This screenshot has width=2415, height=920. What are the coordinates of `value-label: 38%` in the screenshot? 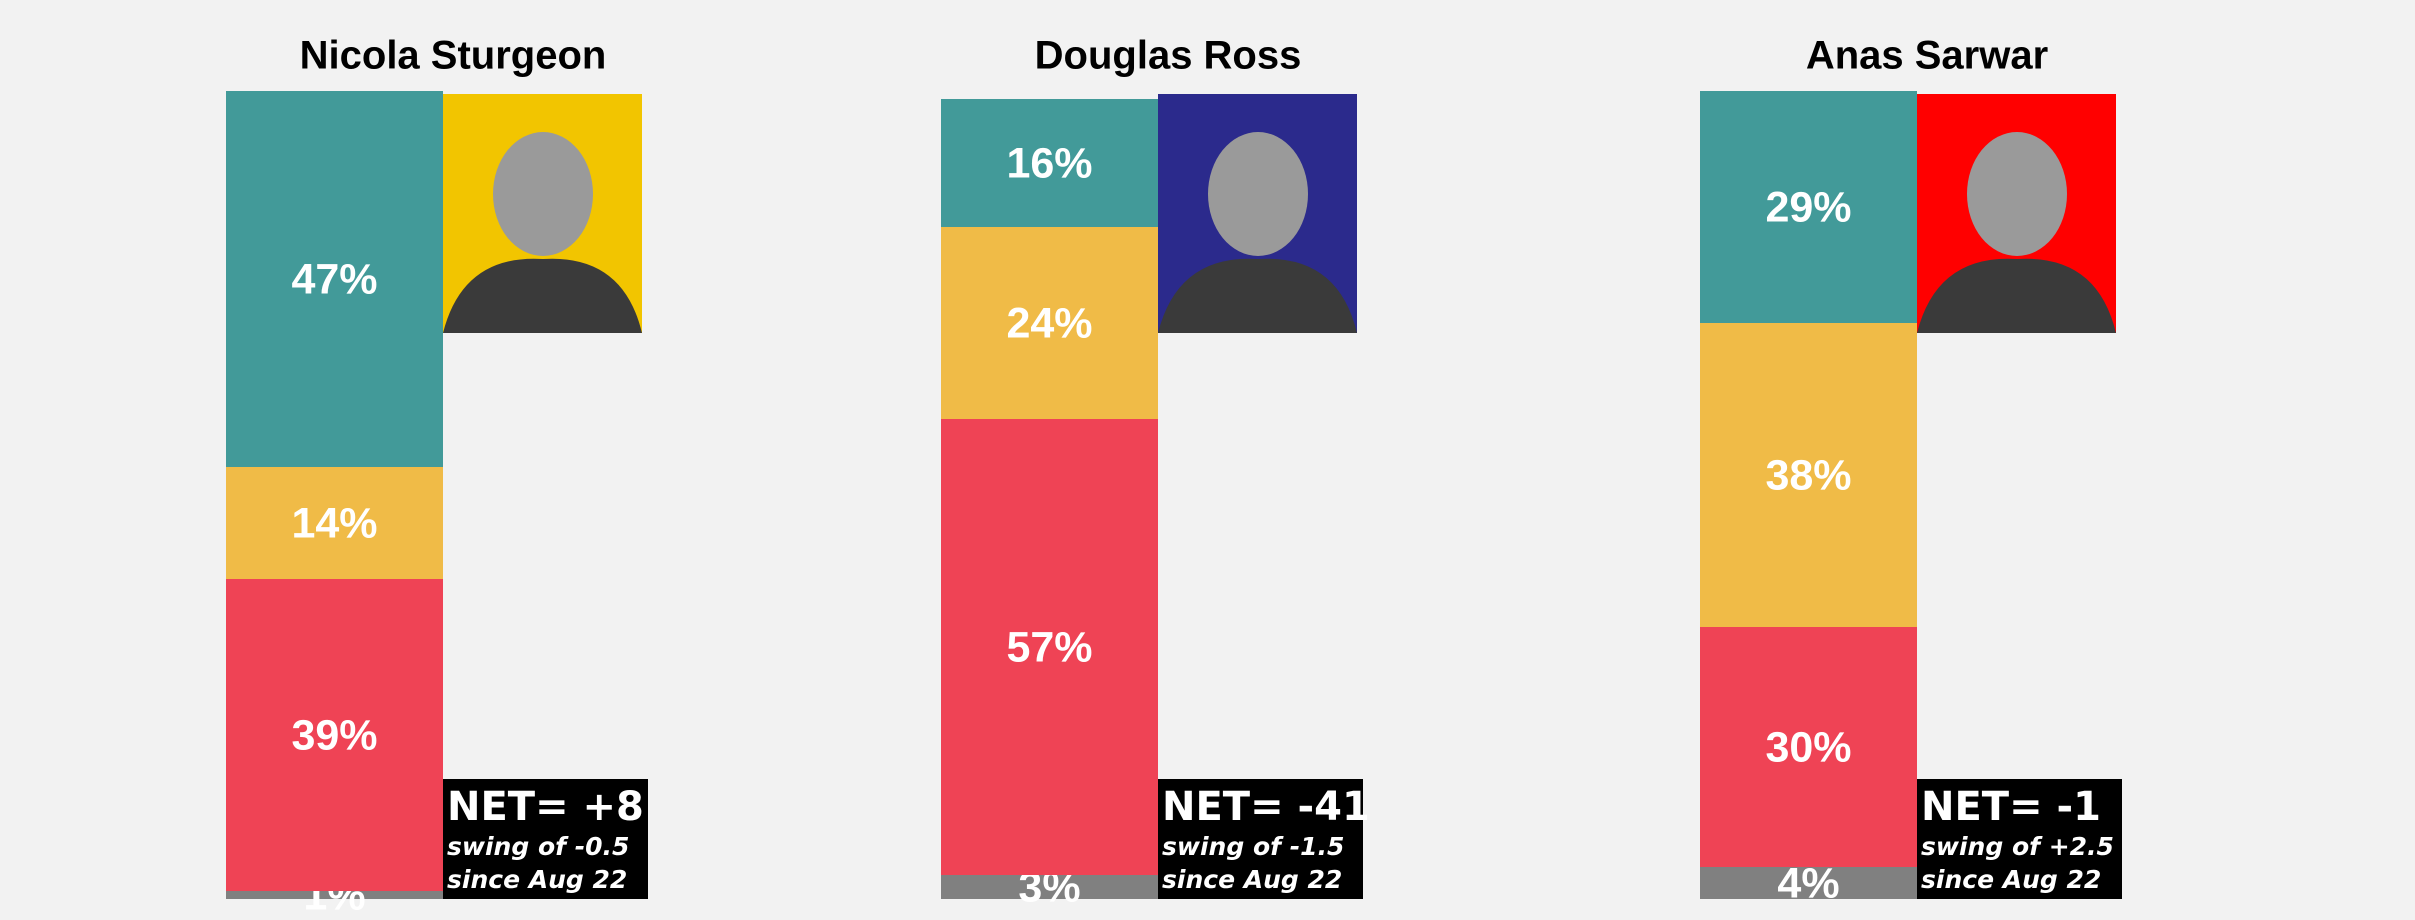 It's located at (1808, 475).